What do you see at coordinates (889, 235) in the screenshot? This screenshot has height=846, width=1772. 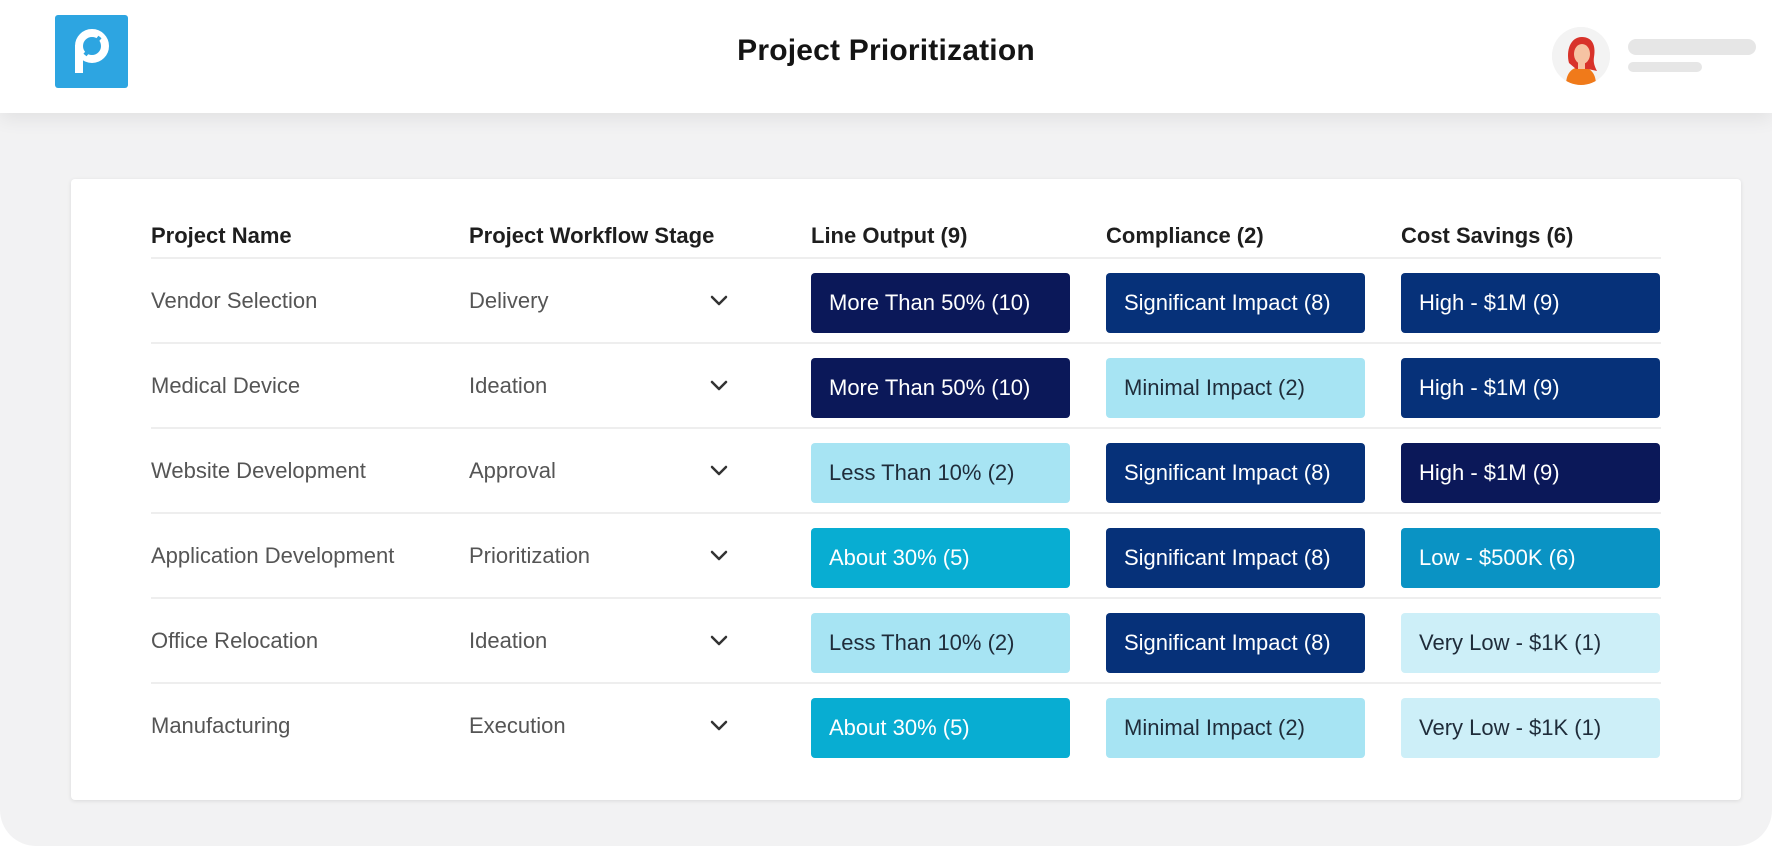 I see `column-header-line-output: Line Output (9)` at bounding box center [889, 235].